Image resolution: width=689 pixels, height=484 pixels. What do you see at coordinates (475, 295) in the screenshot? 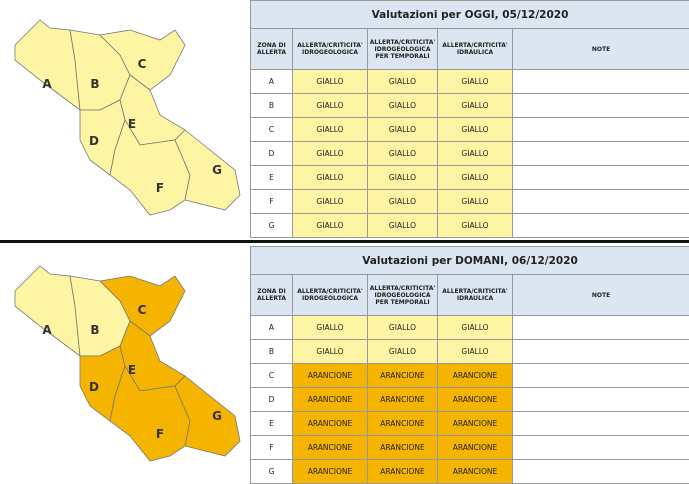
I see `column-header: ALLERTA/CRITICITA' IDRAULICA` at bounding box center [475, 295].